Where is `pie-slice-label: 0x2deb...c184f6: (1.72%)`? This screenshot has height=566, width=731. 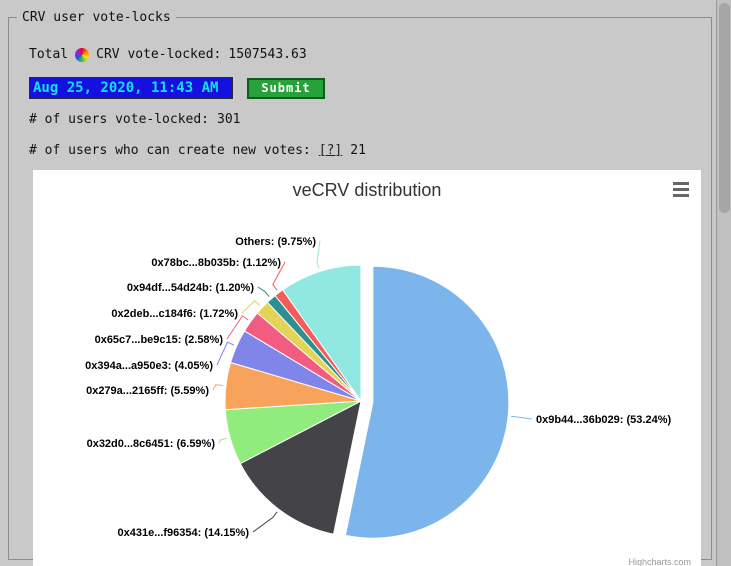 pie-slice-label: 0x2deb...c184f6: (1.72%) is located at coordinates (174, 314).